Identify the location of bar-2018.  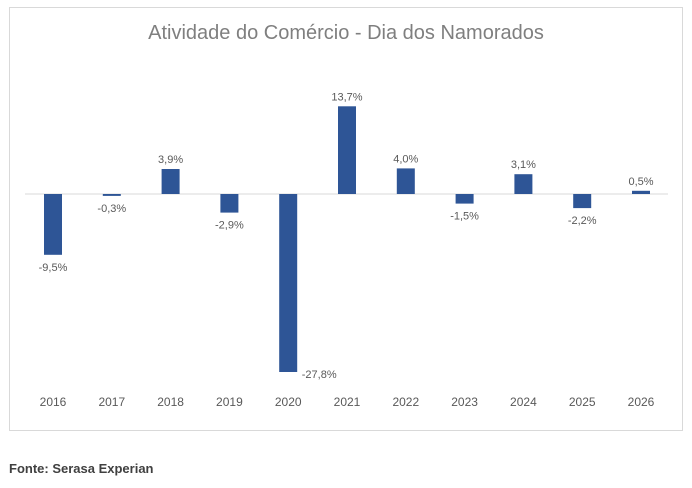
(170, 181).